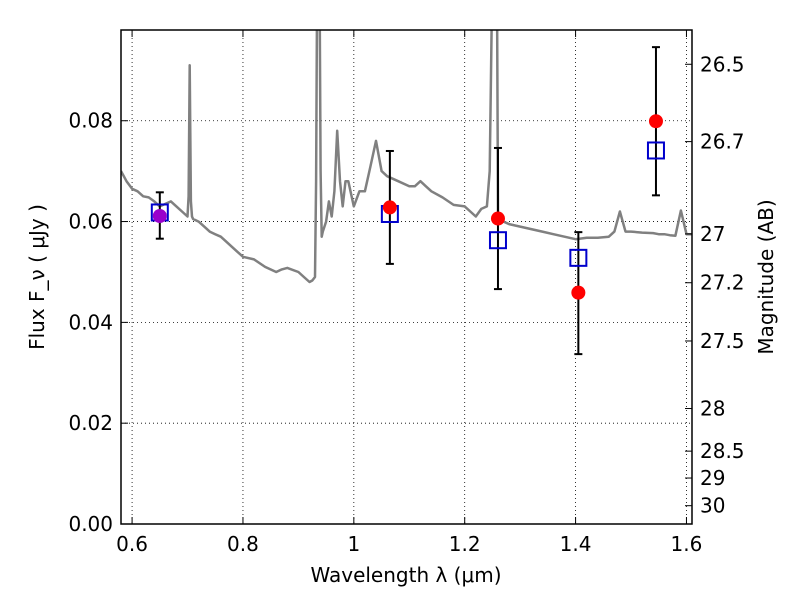 This screenshot has height=600, width=800. I want to click on mag-tick-label: 29, so click(712, 478).